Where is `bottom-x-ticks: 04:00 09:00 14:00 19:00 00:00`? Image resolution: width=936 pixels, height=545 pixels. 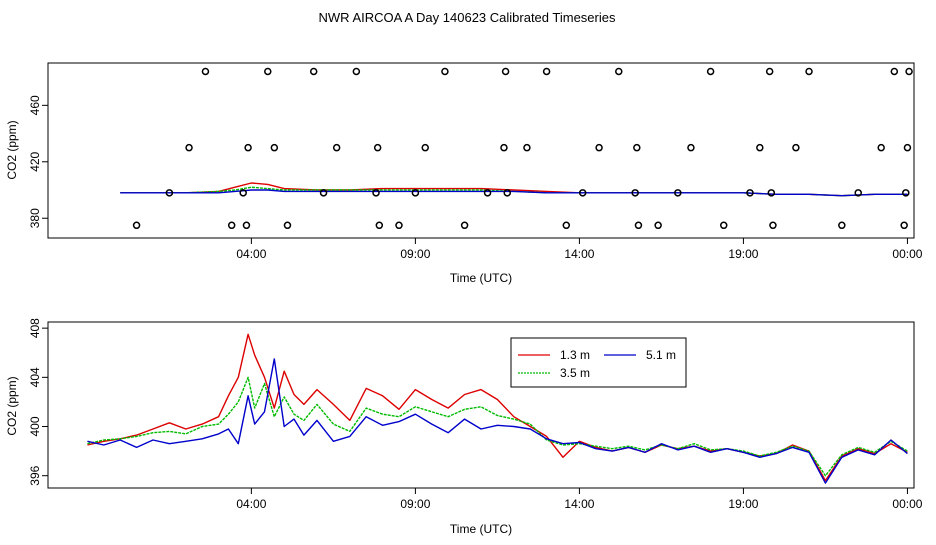 bottom-x-ticks: 04:00 09:00 14:00 19:00 00:00 is located at coordinates (579, 499).